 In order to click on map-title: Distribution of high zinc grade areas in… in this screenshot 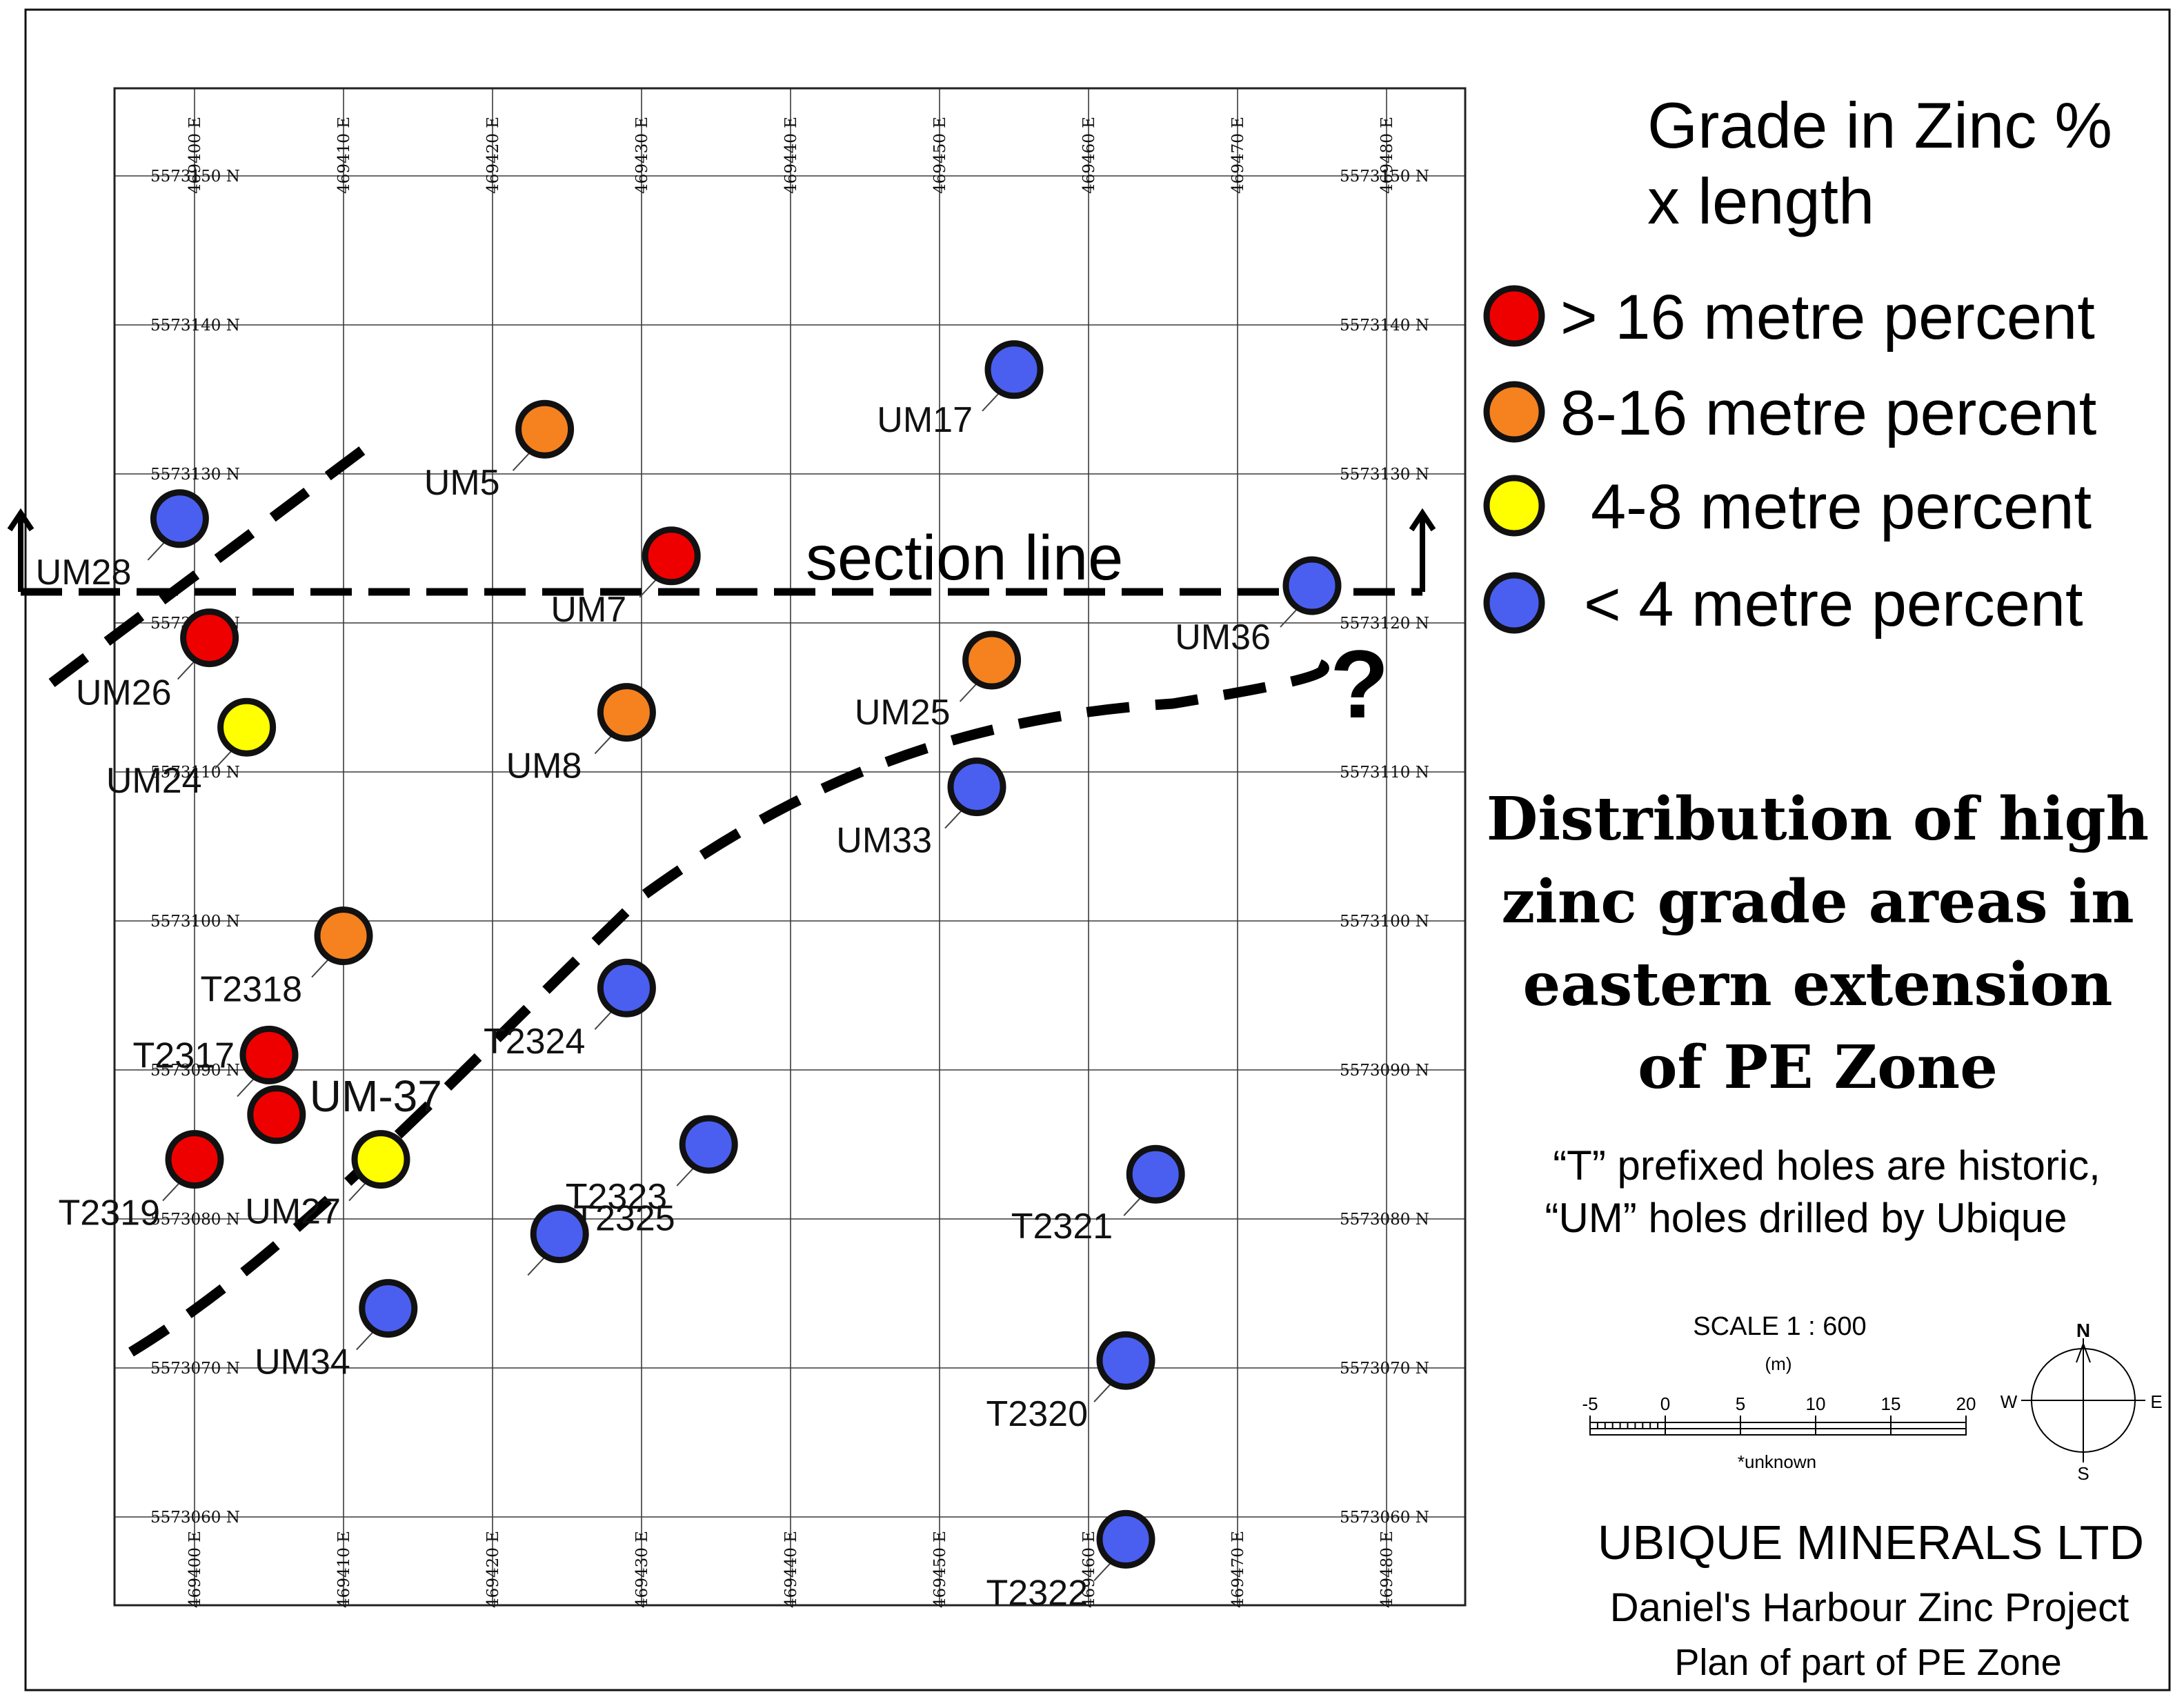, I will do `click(1818, 1012)`.